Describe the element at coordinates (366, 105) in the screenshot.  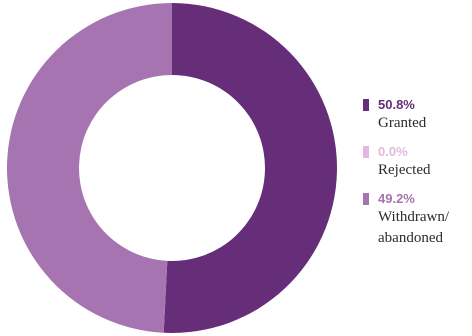
I see `legend-swatch-granted` at that location.